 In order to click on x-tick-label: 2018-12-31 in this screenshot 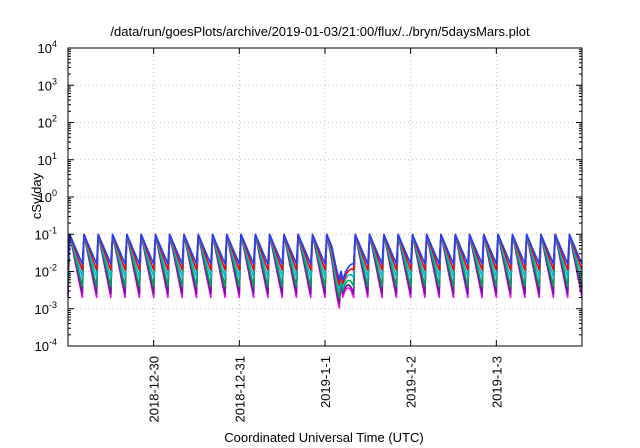, I will do `click(239, 389)`.